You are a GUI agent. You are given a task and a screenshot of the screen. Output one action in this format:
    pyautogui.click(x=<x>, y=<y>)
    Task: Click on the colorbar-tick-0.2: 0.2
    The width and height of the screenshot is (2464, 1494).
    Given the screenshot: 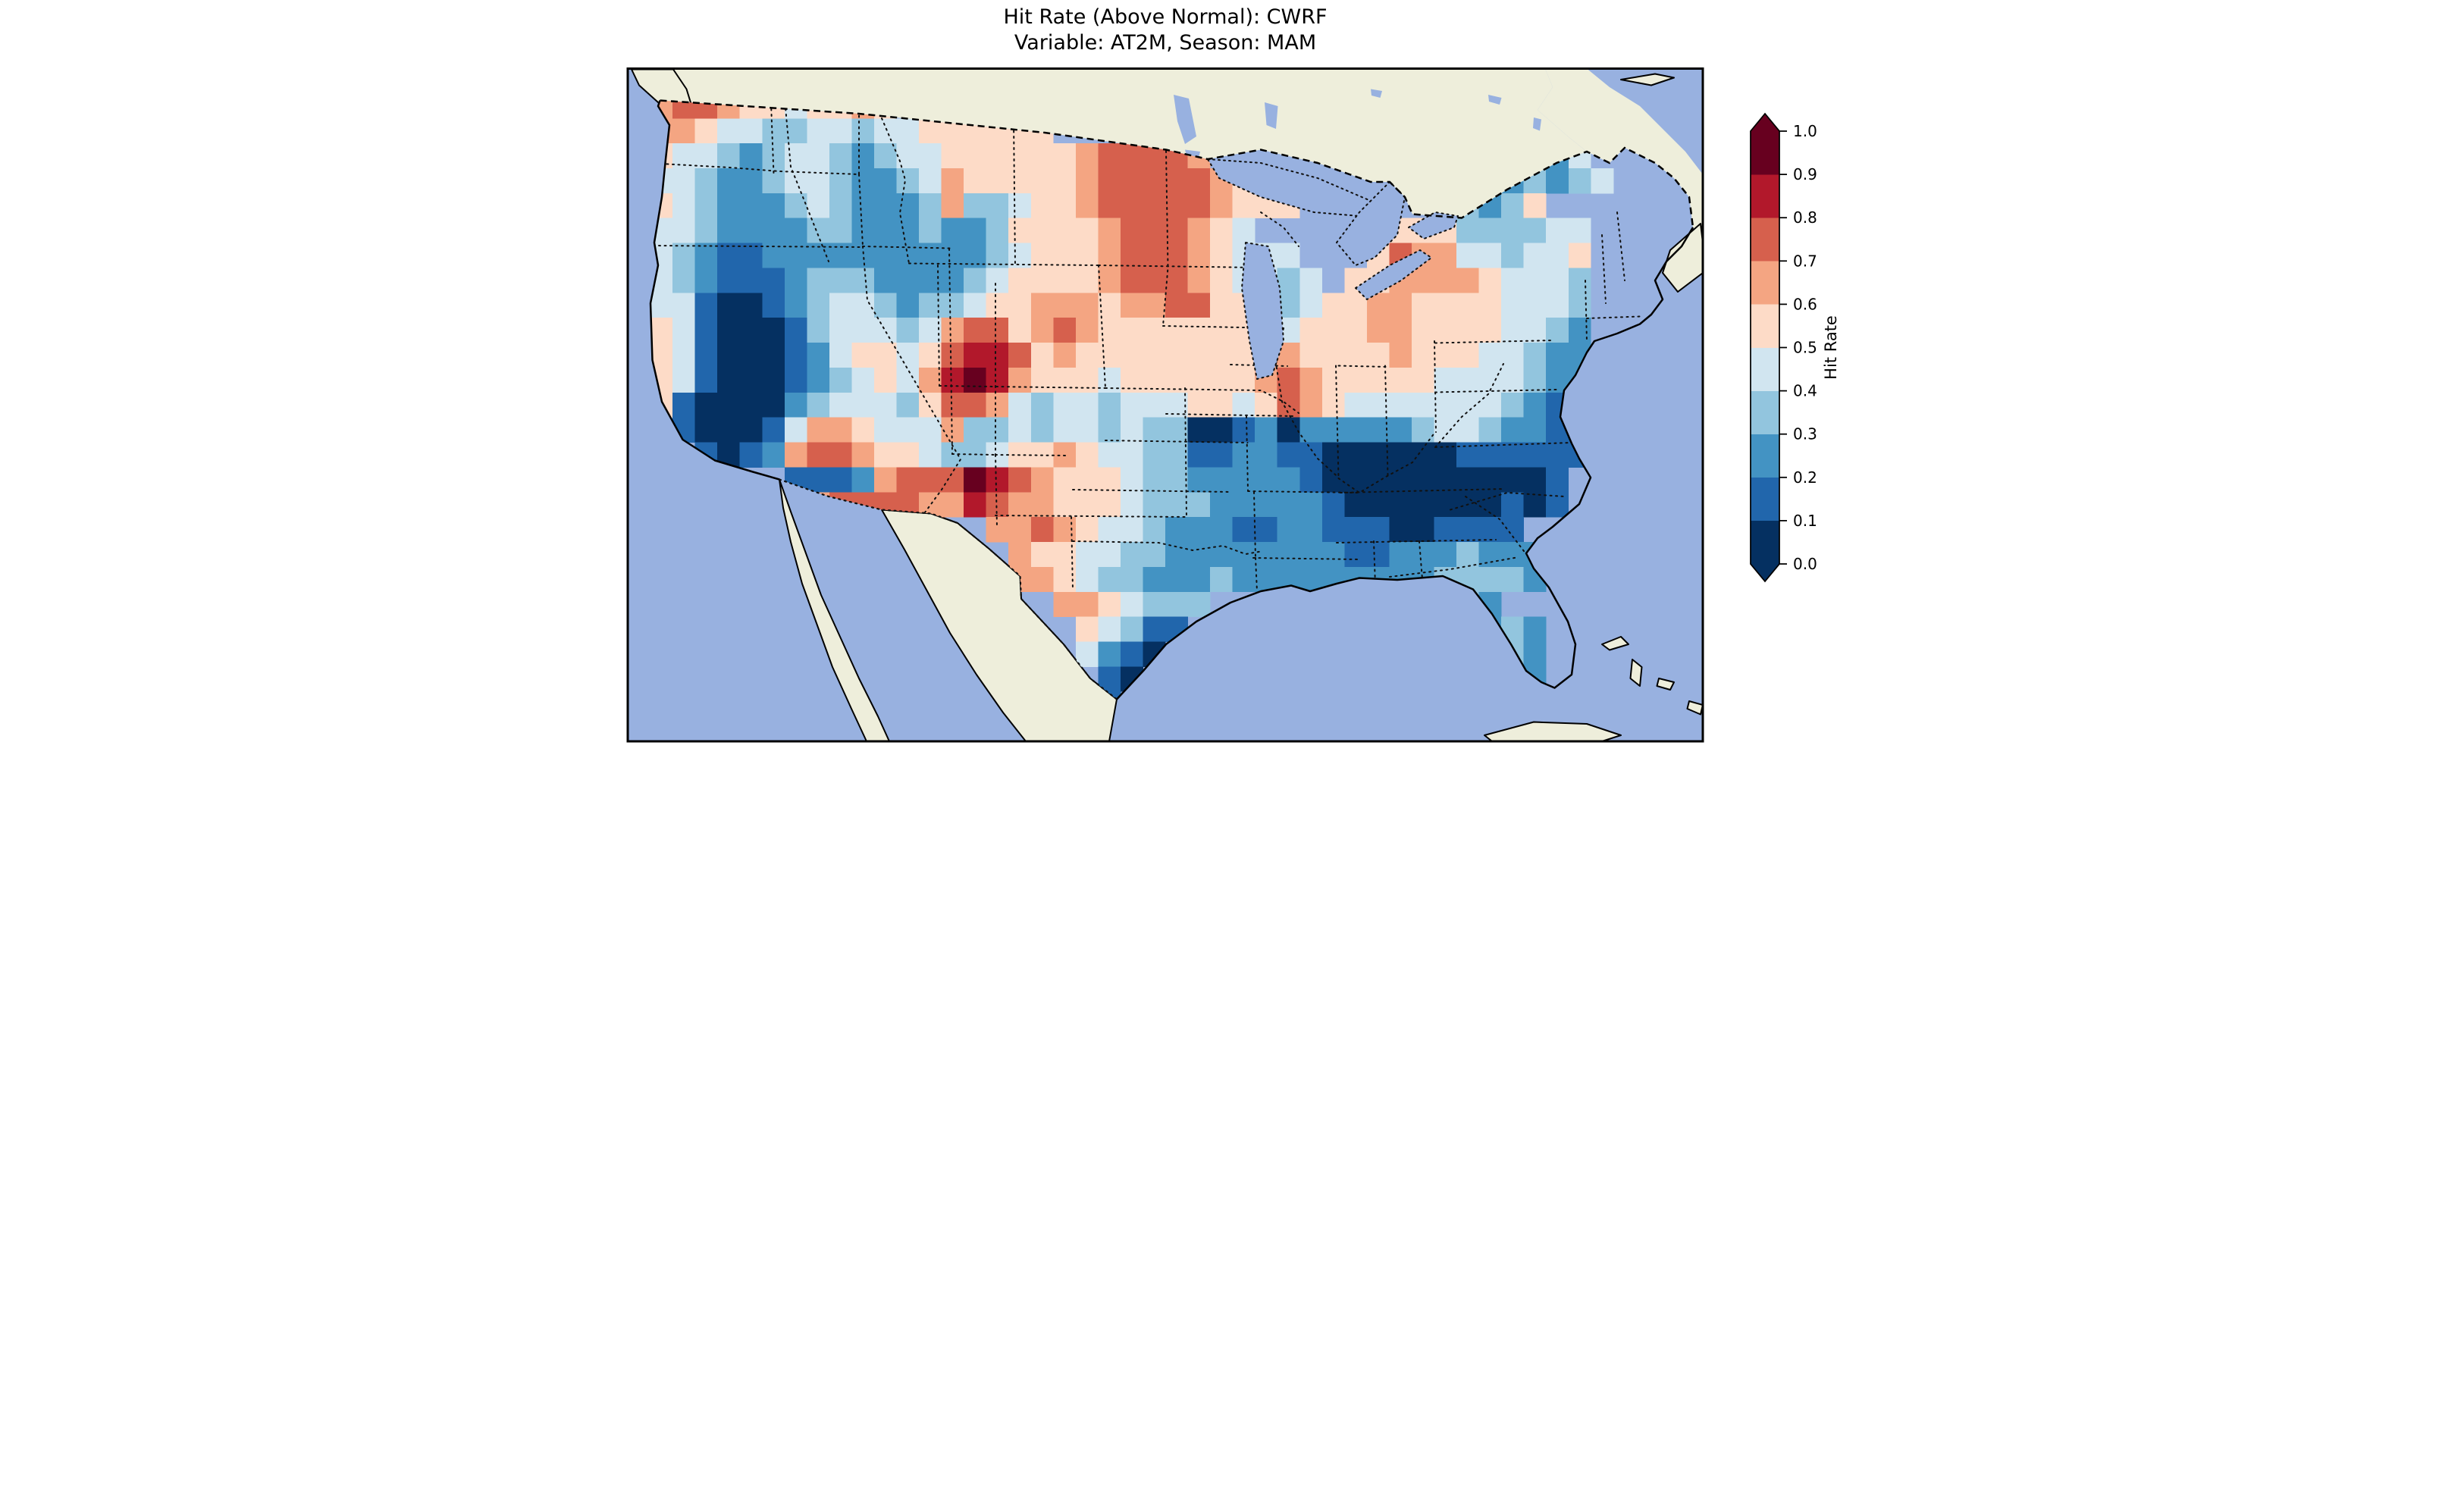 What is the action you would take?
    pyautogui.click(x=1805, y=477)
    